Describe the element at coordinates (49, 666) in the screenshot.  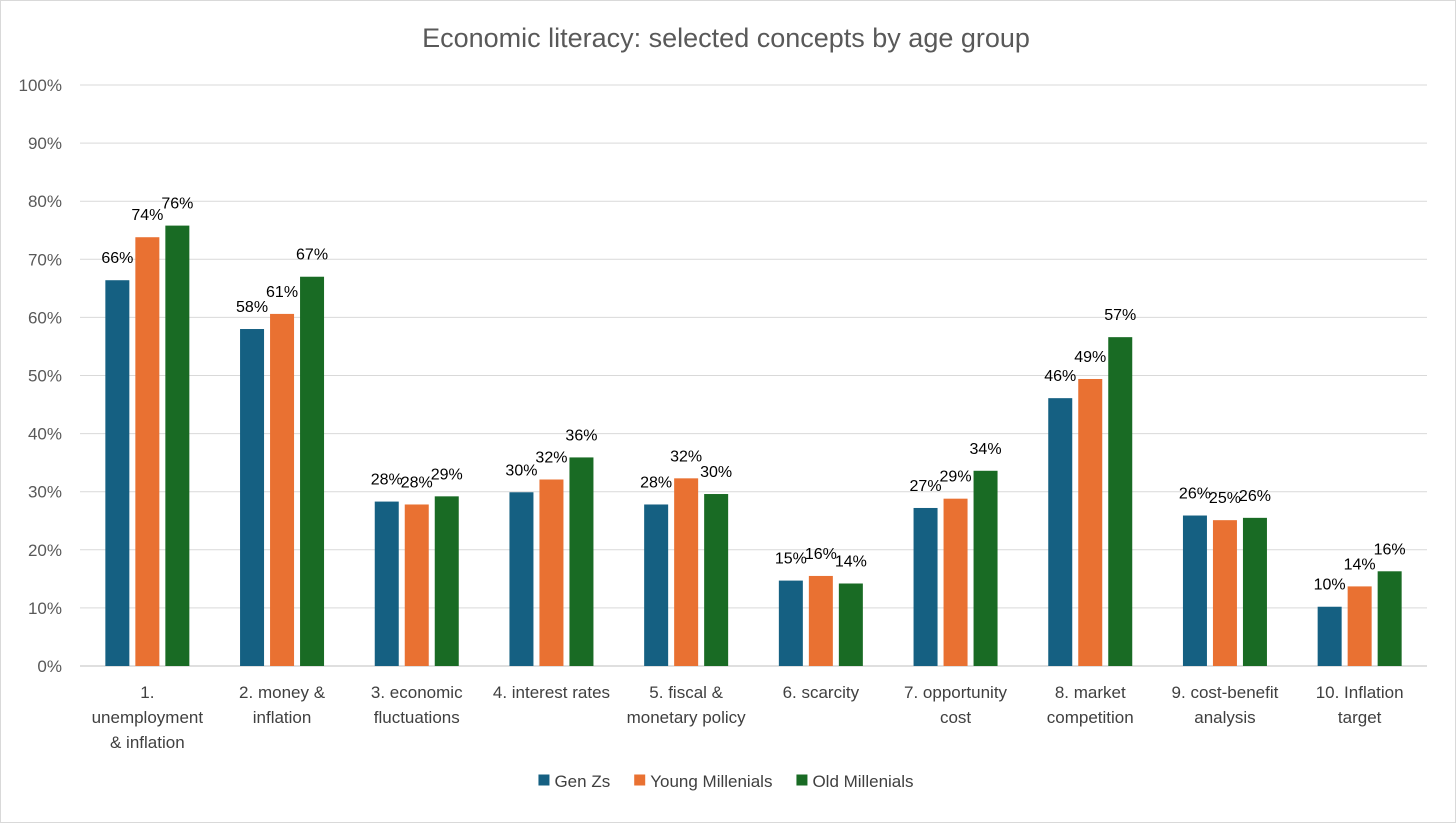
I see `y-tick-label: 0%` at that location.